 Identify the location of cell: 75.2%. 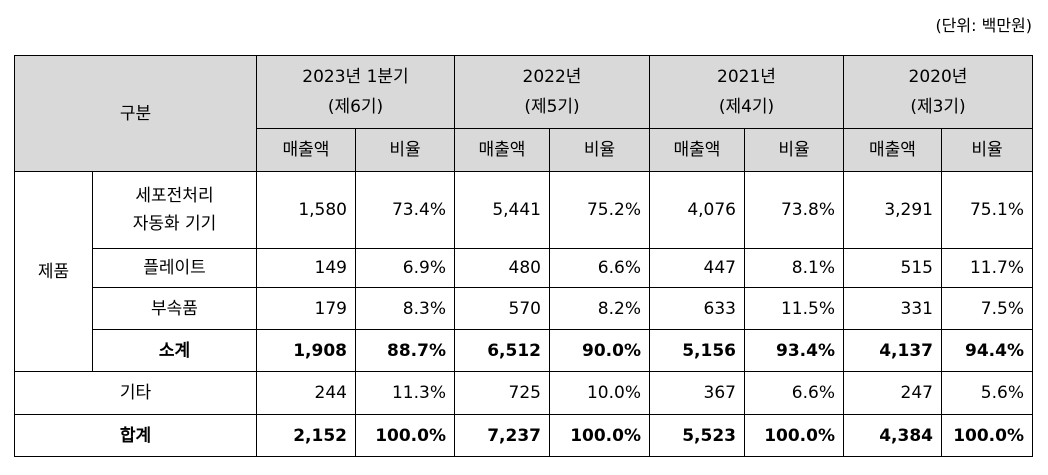
(599, 210).